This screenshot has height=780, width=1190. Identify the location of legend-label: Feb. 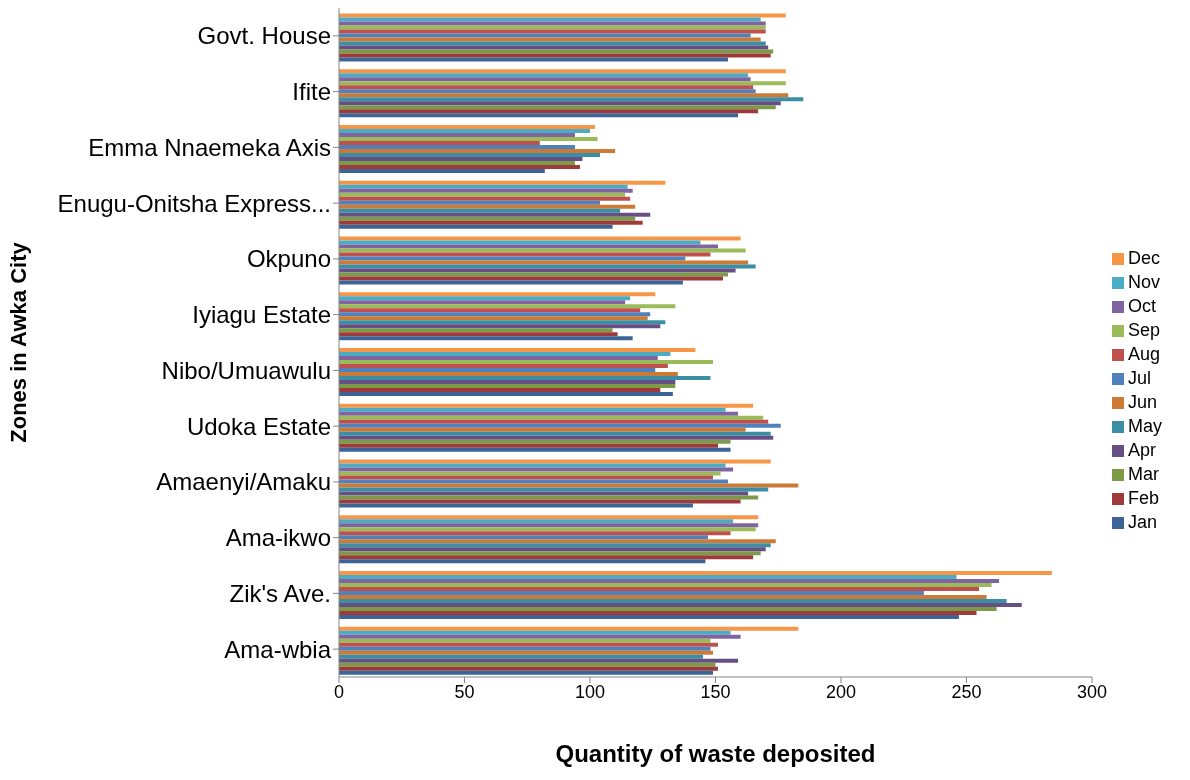
(1143, 498).